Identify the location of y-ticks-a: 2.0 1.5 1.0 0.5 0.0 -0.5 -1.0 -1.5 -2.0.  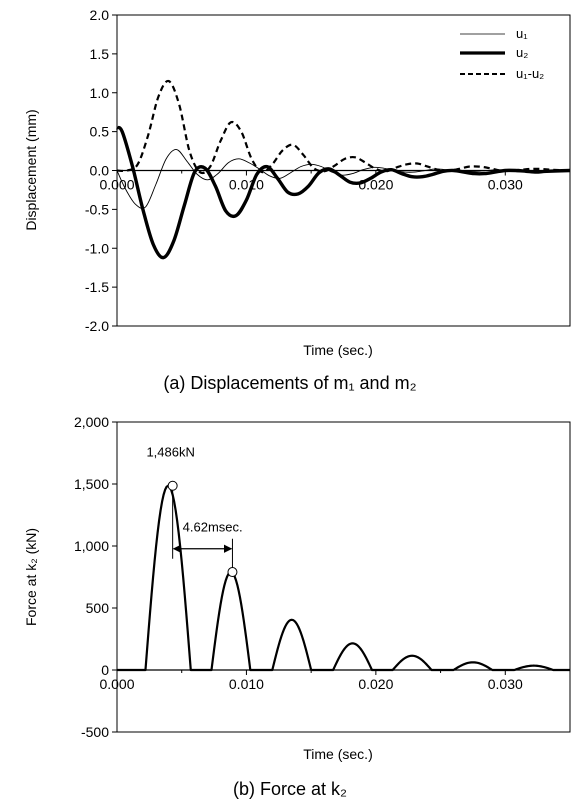
(101, 170).